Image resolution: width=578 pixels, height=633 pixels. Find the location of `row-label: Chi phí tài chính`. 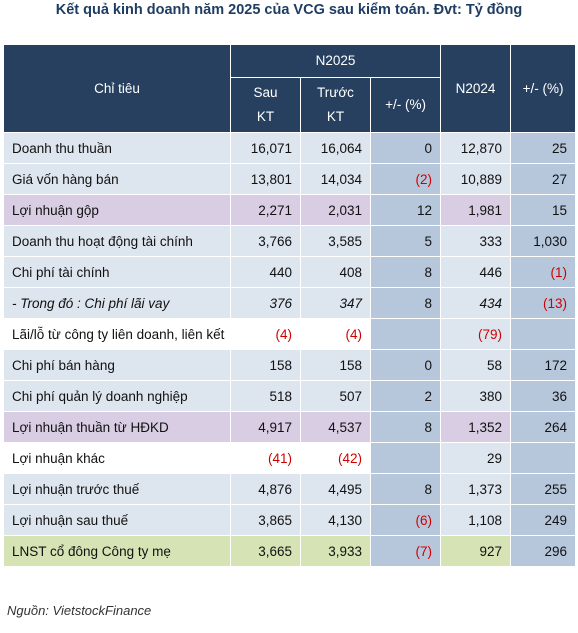

row-label: Chi phí tài chính is located at coordinates (117, 272).